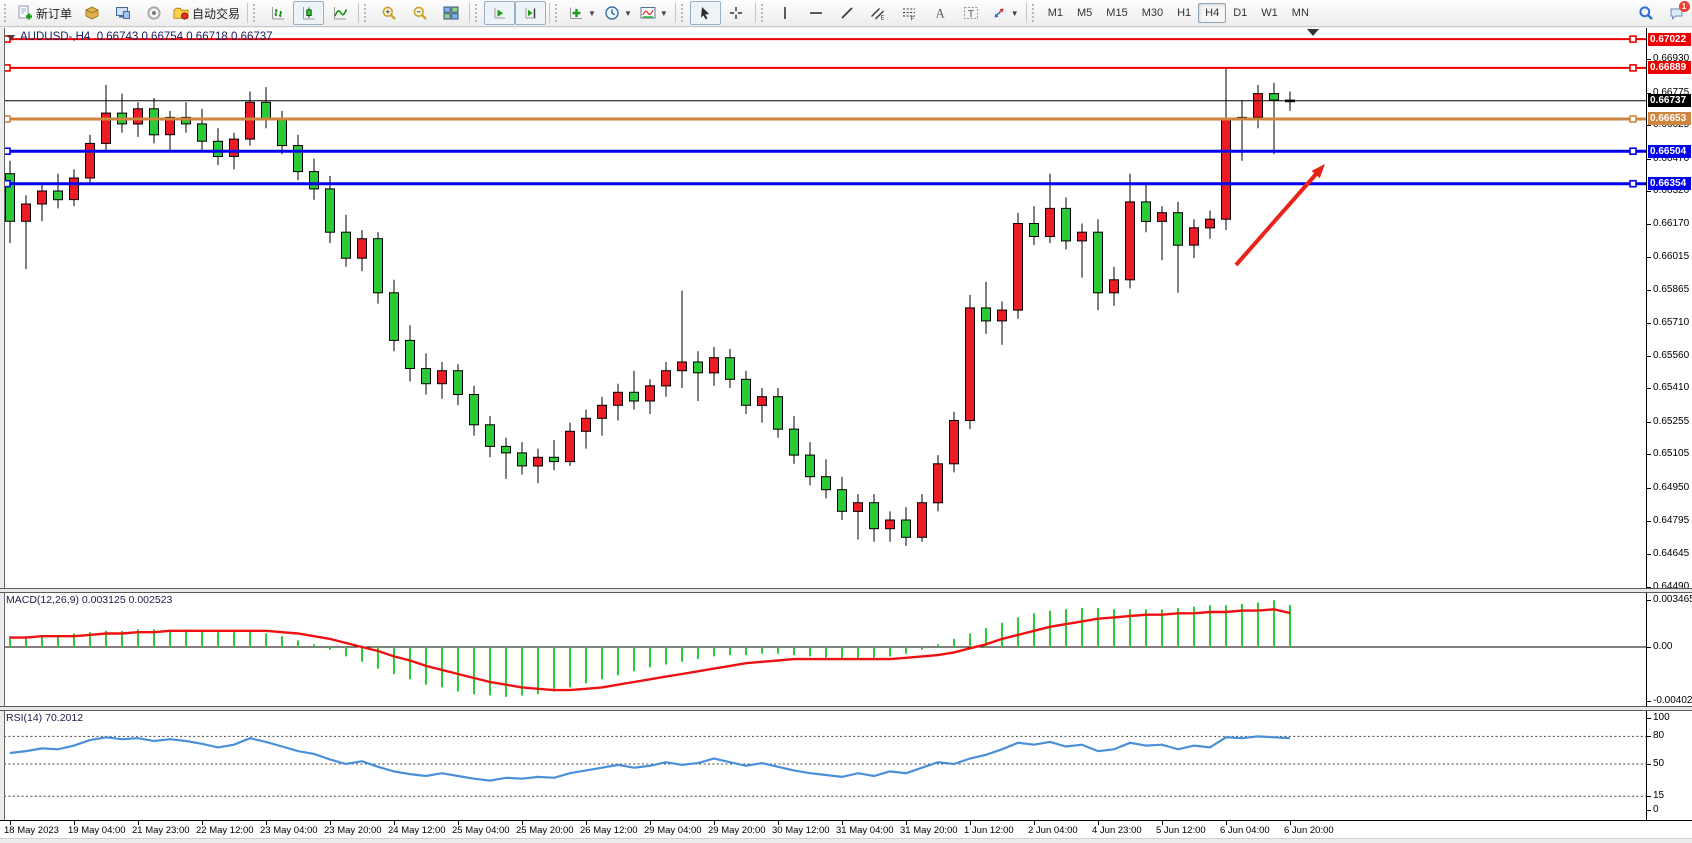  Describe the element at coordinates (388, 13) in the screenshot. I see `zoom-in-button` at that location.